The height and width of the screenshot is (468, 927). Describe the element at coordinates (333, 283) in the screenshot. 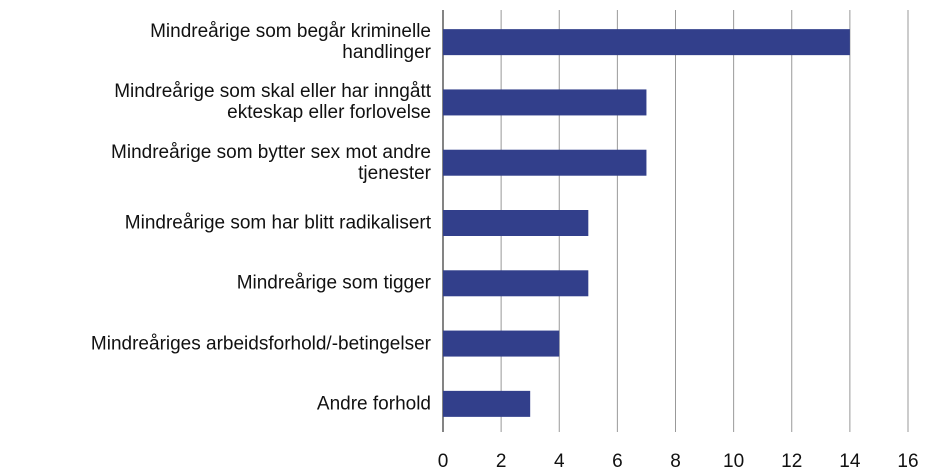

I see `y-tick-label: Mindreårige som tigger` at that location.